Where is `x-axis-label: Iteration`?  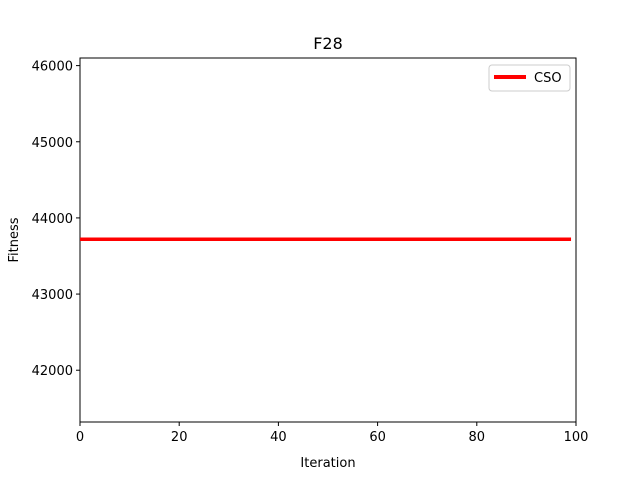 x-axis-label: Iteration is located at coordinates (327, 463).